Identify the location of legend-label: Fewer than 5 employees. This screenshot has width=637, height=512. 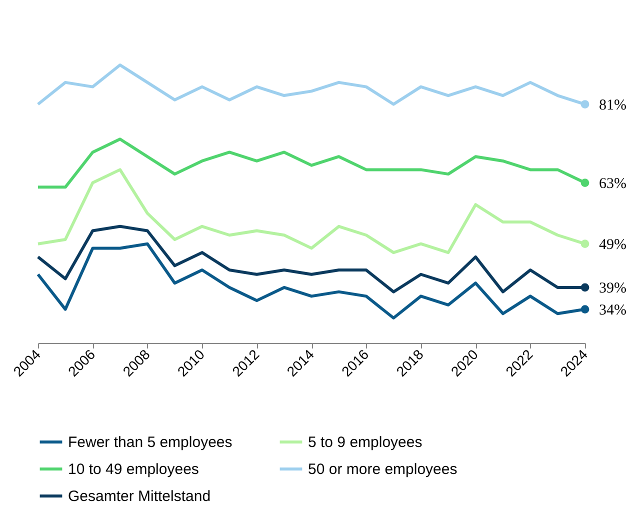
(150, 442).